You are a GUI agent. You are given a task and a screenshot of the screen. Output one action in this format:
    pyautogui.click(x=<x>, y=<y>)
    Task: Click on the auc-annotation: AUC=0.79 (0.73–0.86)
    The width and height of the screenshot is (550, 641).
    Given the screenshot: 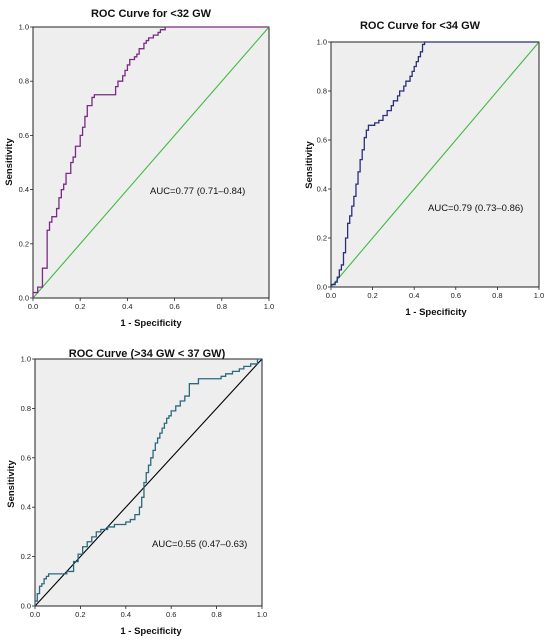 What is the action you would take?
    pyautogui.click(x=475, y=208)
    